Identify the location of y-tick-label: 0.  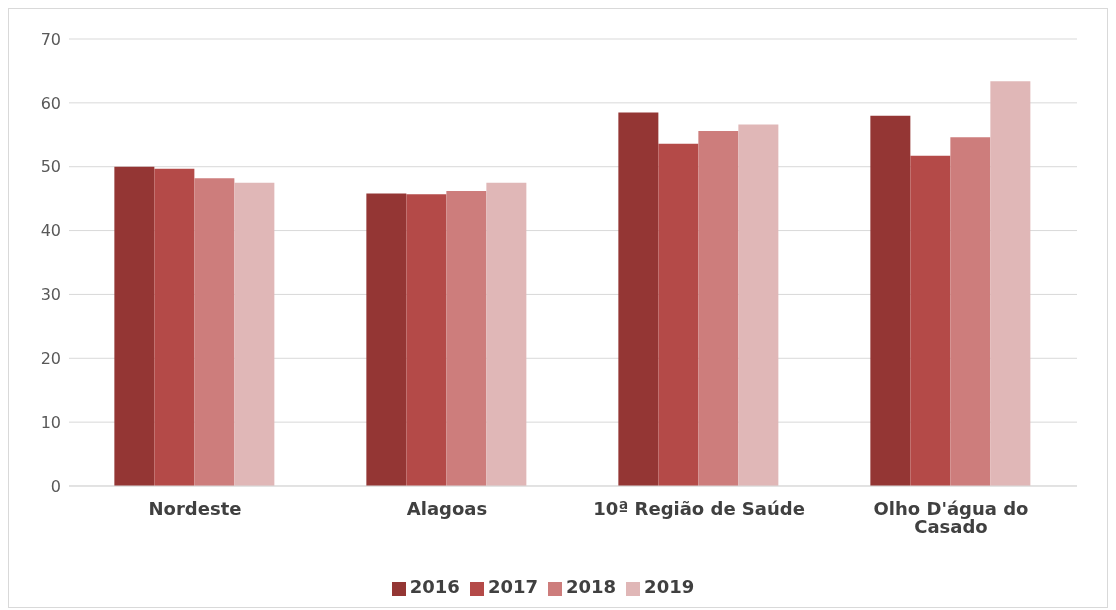
(55, 486).